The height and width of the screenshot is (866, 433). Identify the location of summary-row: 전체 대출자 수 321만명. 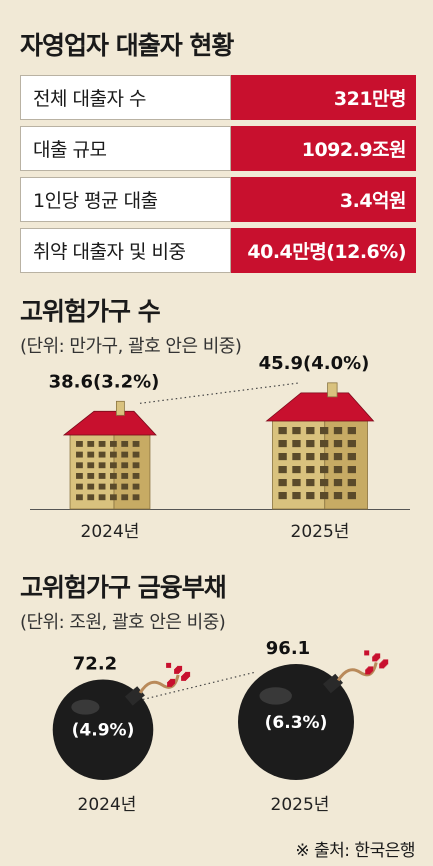
(218, 97).